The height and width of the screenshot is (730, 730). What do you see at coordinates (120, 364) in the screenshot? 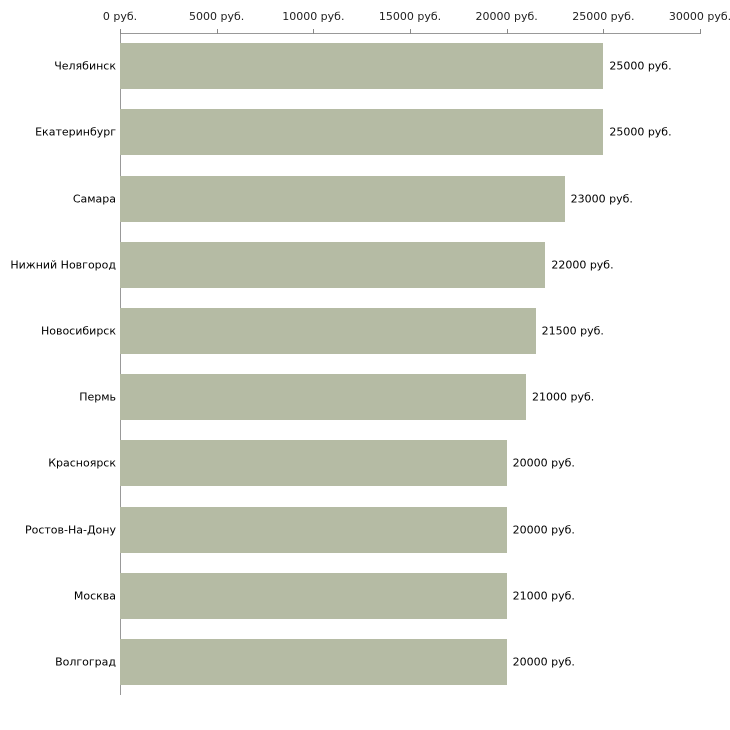
I see `y-axis-line` at bounding box center [120, 364].